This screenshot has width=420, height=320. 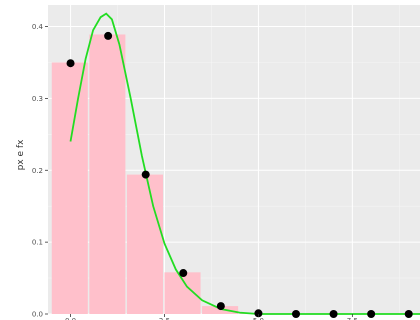 I want to click on x-tick-label: 7.5, so click(x=352, y=318).